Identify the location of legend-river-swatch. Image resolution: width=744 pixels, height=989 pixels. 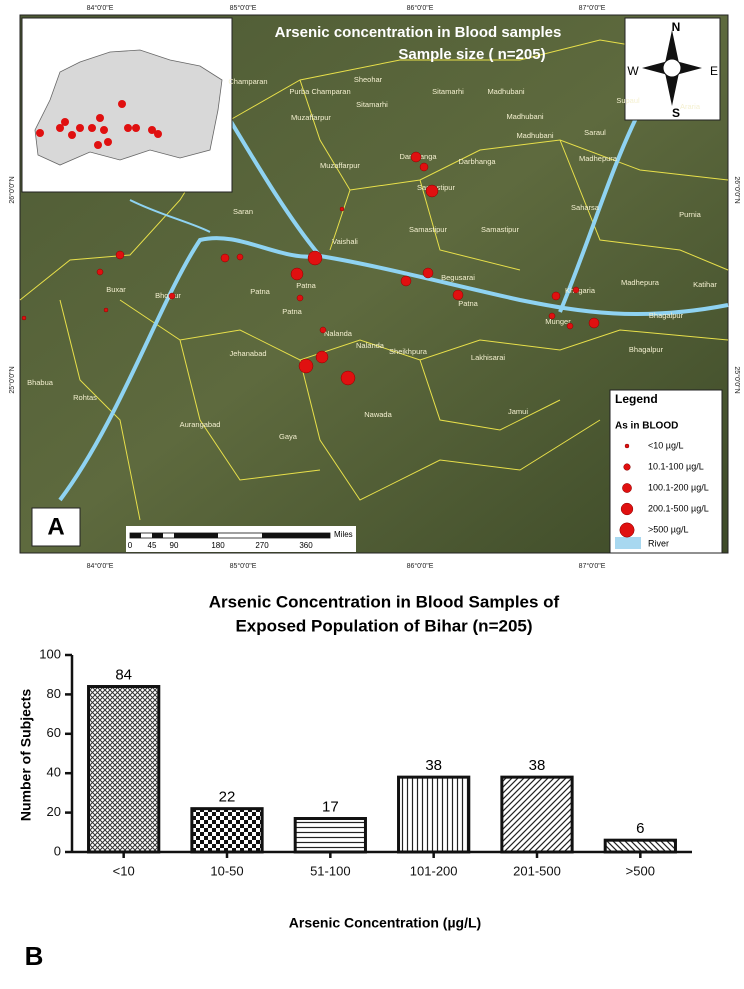
(628, 543).